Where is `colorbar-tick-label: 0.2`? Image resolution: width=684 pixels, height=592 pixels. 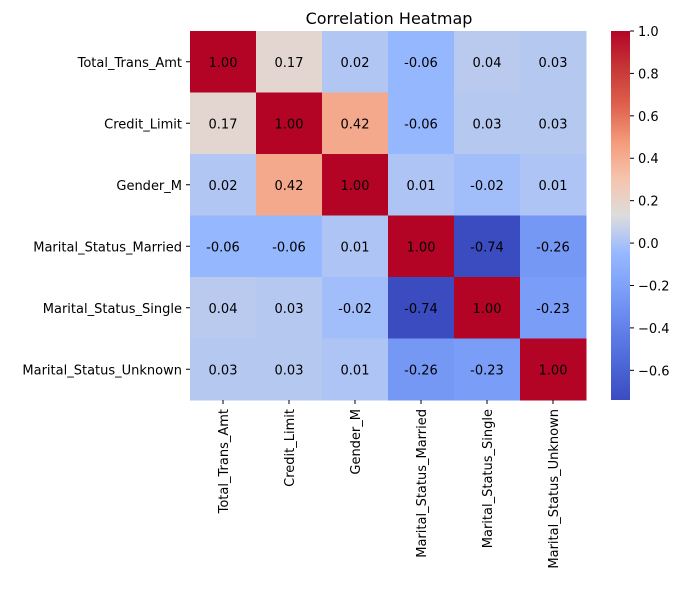 colorbar-tick-label: 0.2 is located at coordinates (648, 202).